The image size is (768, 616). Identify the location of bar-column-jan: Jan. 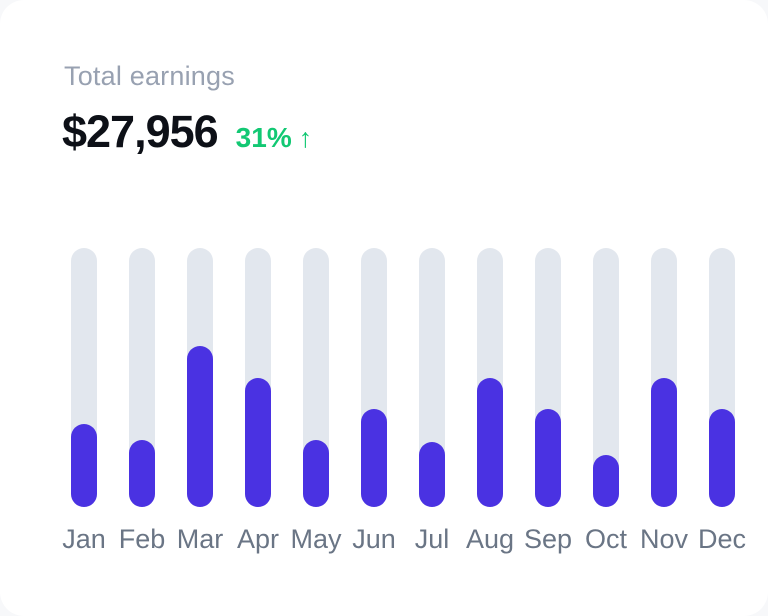
(84, 401).